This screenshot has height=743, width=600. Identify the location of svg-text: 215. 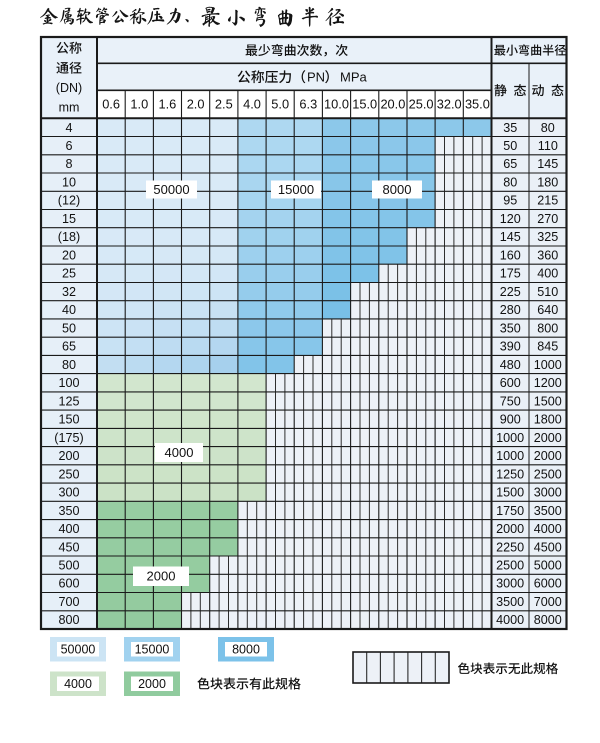
(547, 201).